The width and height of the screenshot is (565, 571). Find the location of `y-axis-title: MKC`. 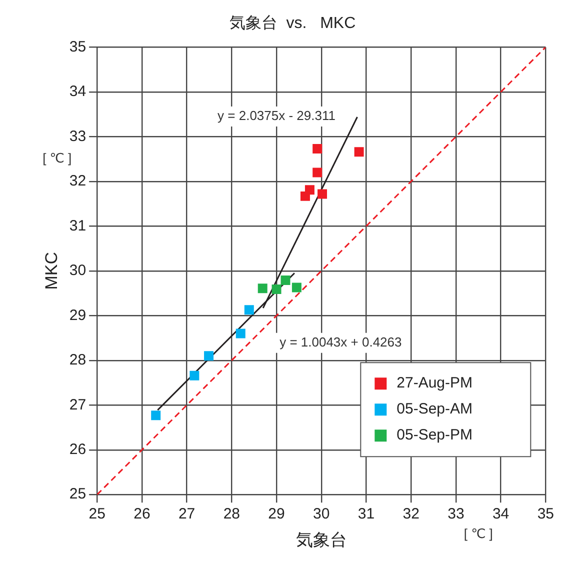

y-axis-title: MKC is located at coordinates (51, 271).